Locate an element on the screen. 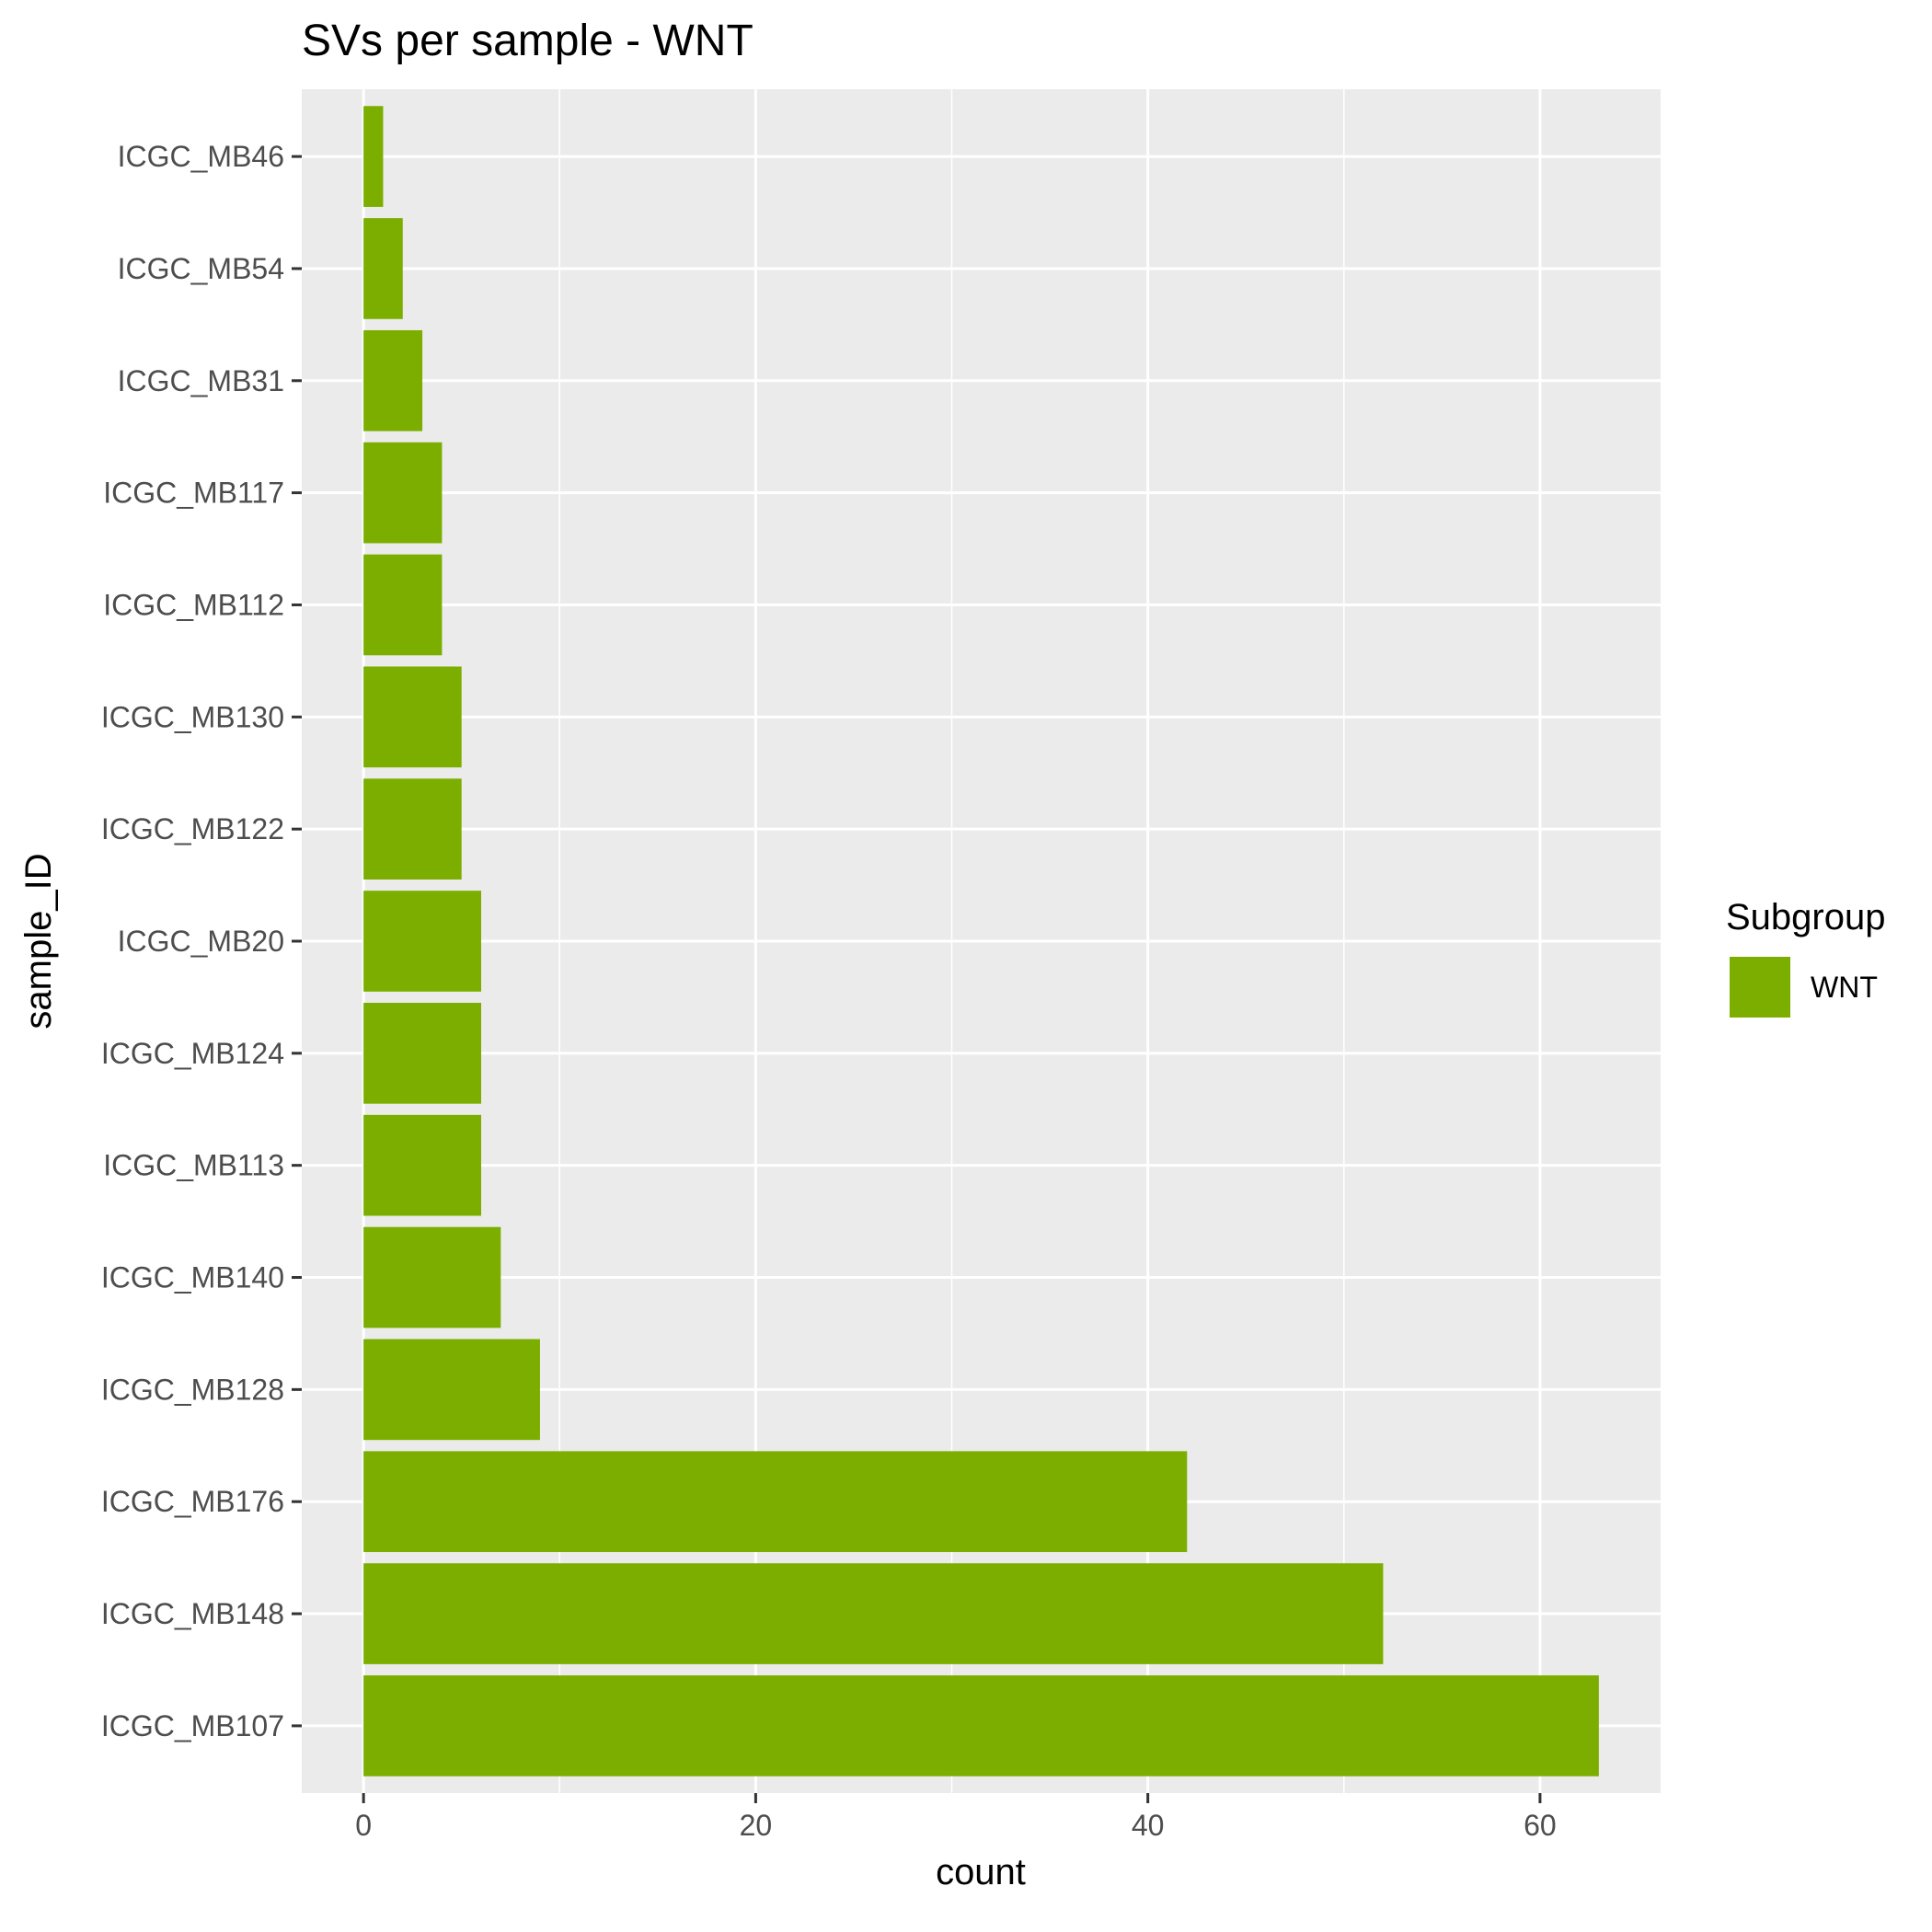 This screenshot has height=1932, width=1932. y-tick-label: ICGC_MB128 is located at coordinates (192, 1389).